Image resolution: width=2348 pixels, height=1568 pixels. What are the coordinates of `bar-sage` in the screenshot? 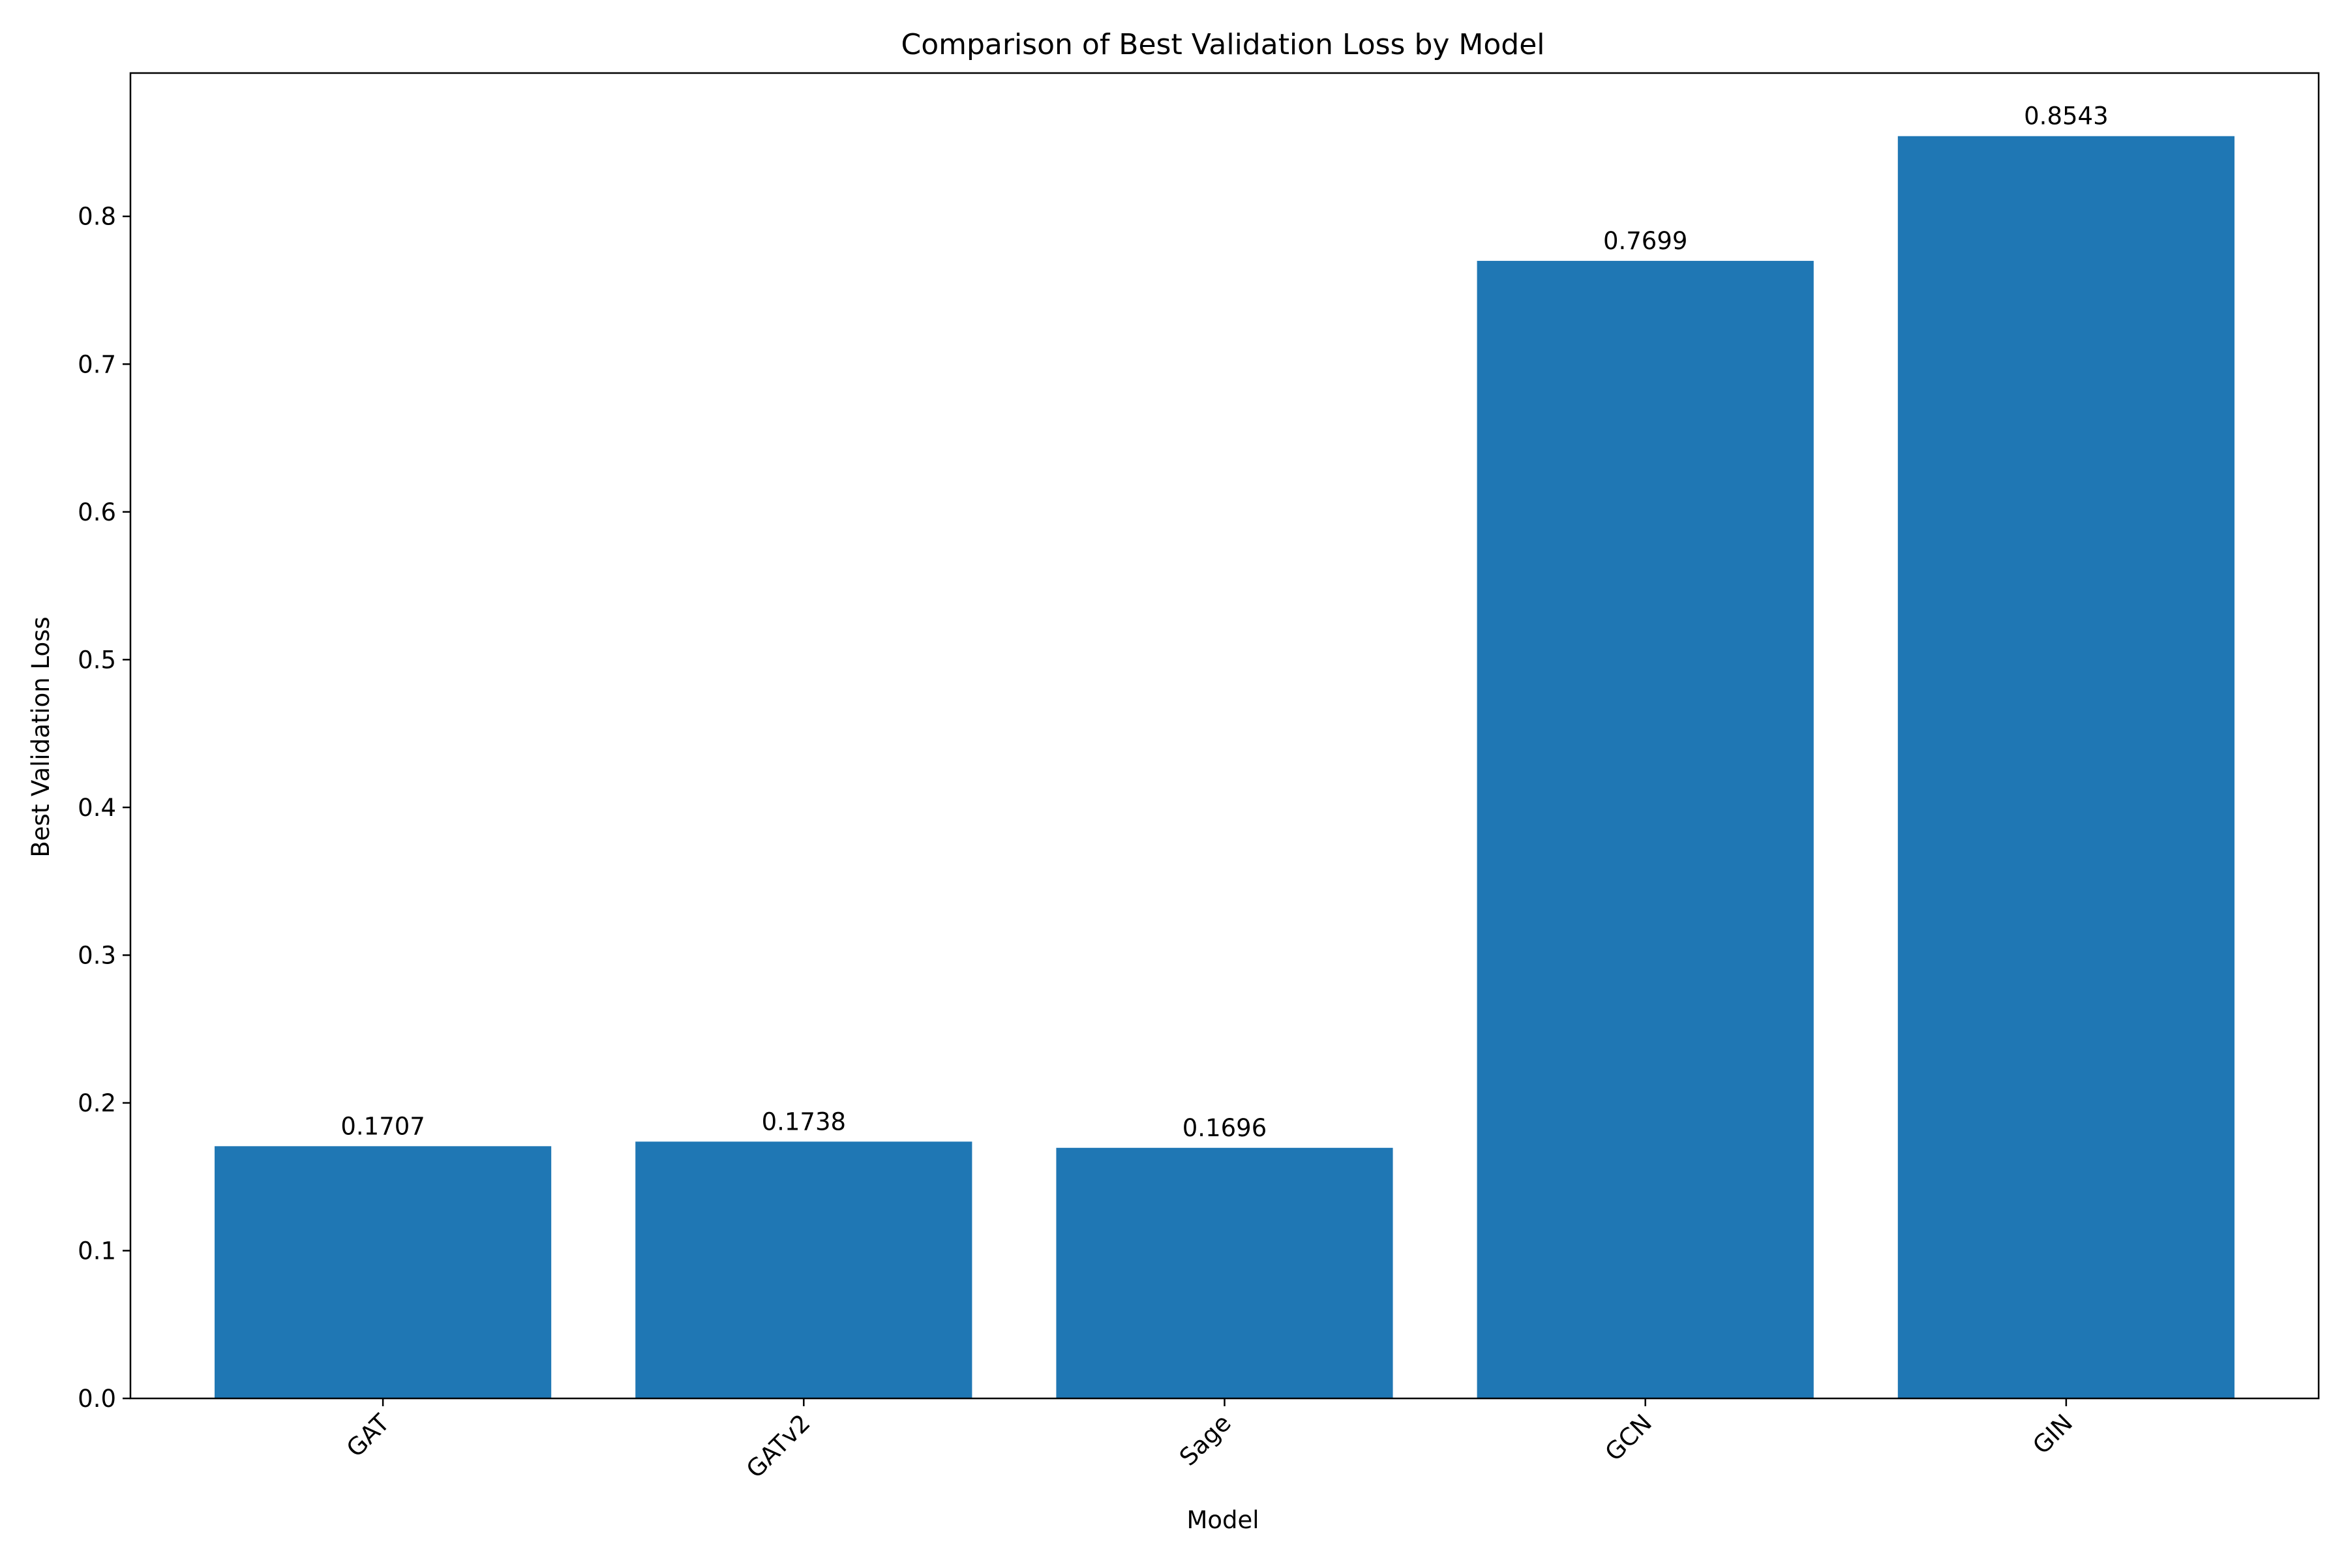 It's located at (1225, 1272).